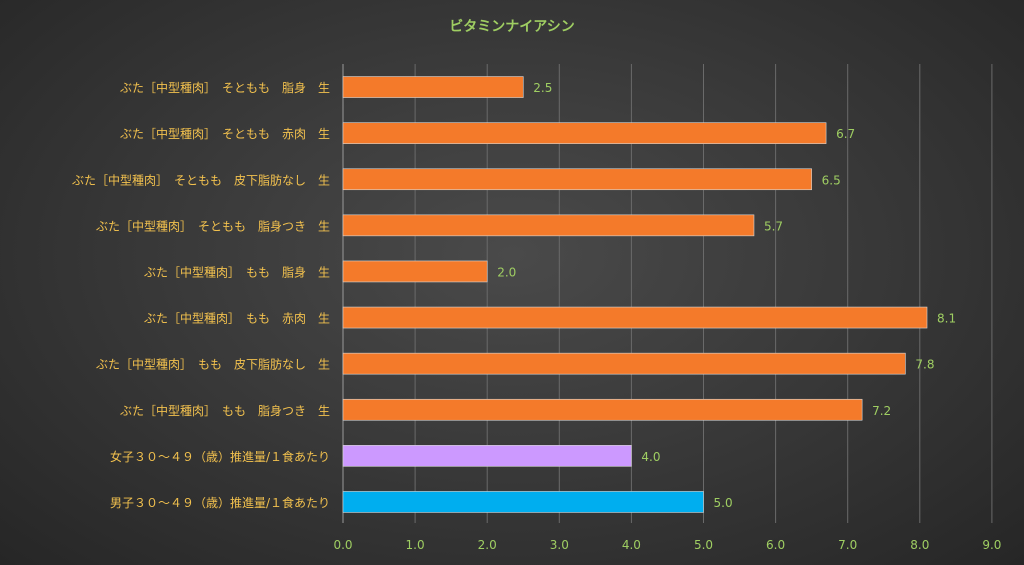  What do you see at coordinates (847, 545) in the screenshot?
I see `x-tick-label: 7.0` at bounding box center [847, 545].